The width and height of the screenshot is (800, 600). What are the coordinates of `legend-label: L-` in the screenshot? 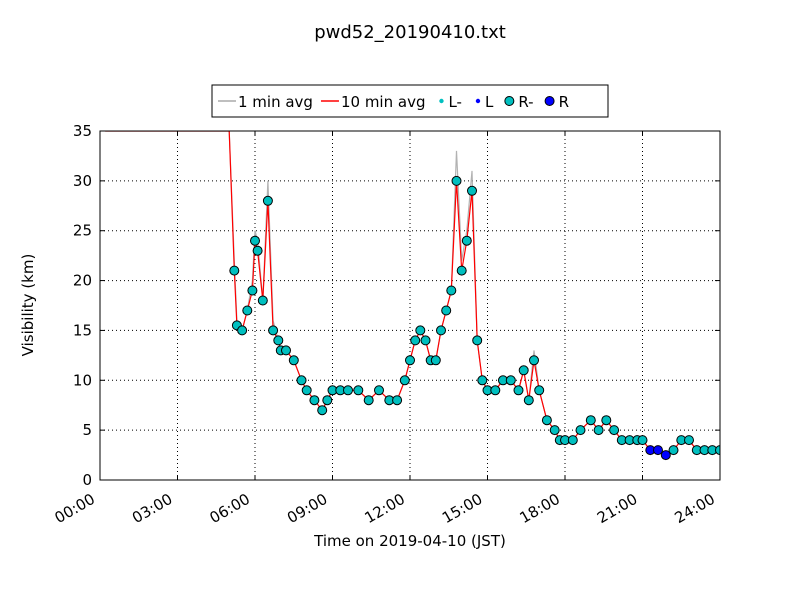 It's located at (455, 102).